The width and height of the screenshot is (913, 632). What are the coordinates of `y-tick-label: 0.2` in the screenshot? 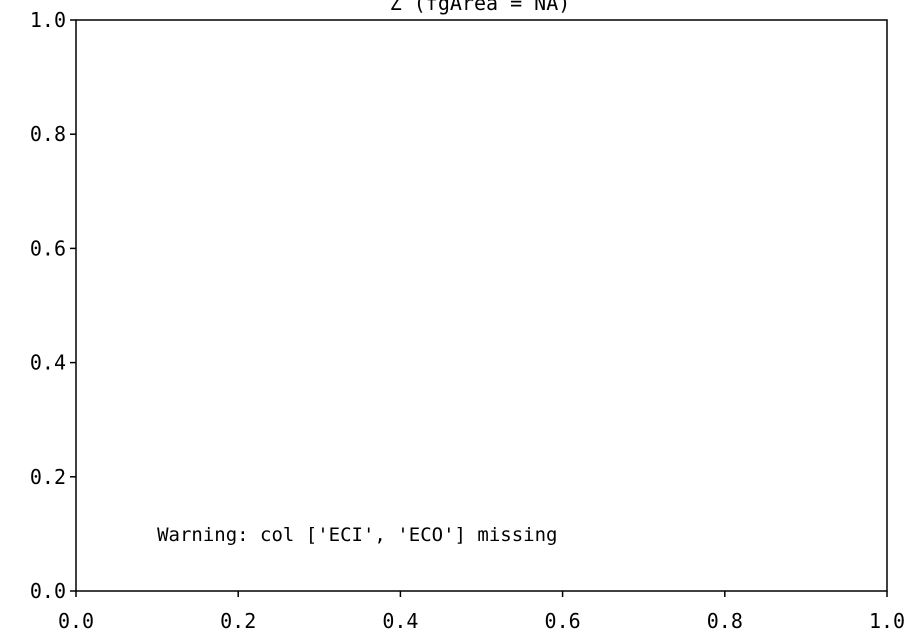 It's located at (48, 477).